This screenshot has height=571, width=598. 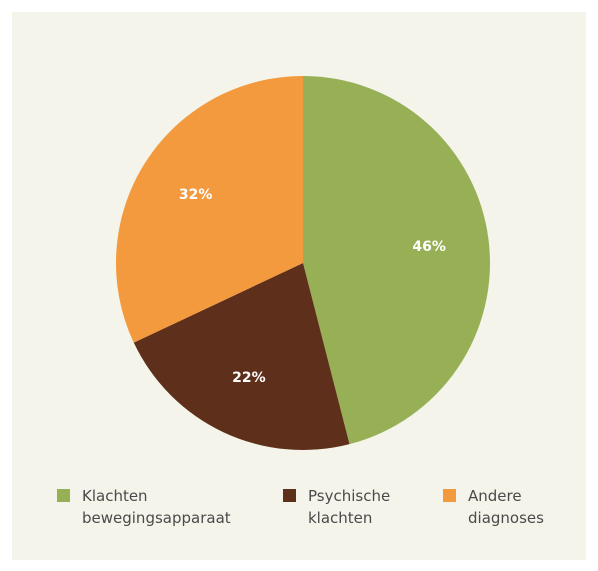 I want to click on legend-item: Psychische klachten, so click(x=345, y=507).